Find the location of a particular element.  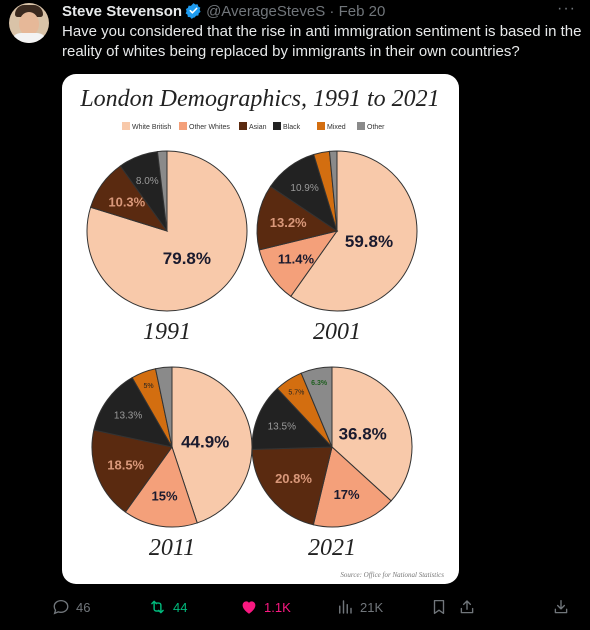

views-bar-chart-icon is located at coordinates (345, 607).